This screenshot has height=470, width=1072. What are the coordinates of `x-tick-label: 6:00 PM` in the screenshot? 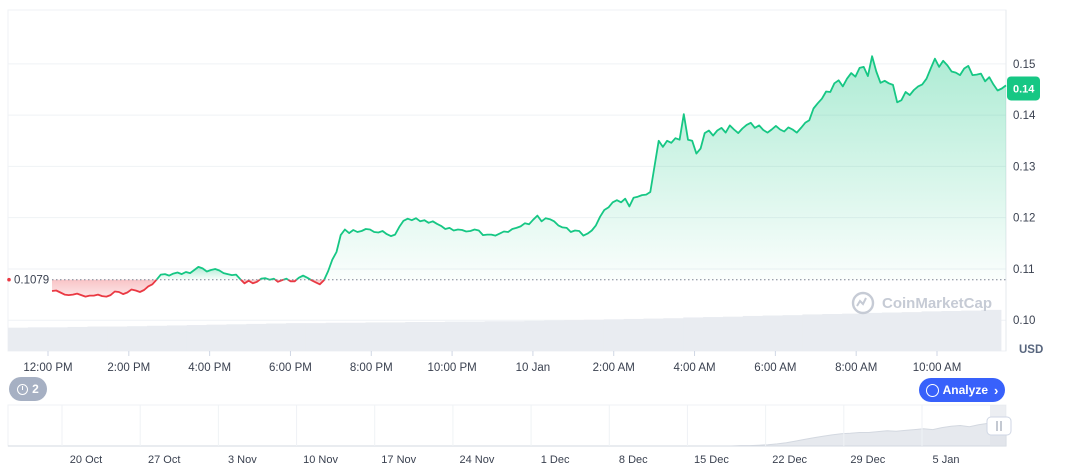 It's located at (290, 368).